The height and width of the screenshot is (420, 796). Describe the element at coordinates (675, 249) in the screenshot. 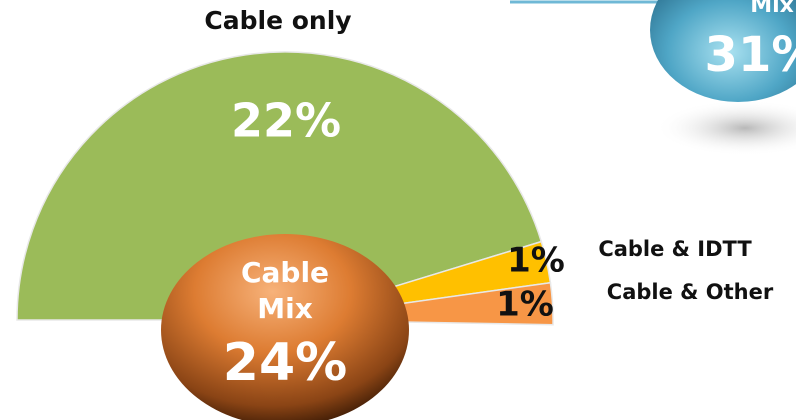

I see `segment-name: Cable & IDTT` at that location.